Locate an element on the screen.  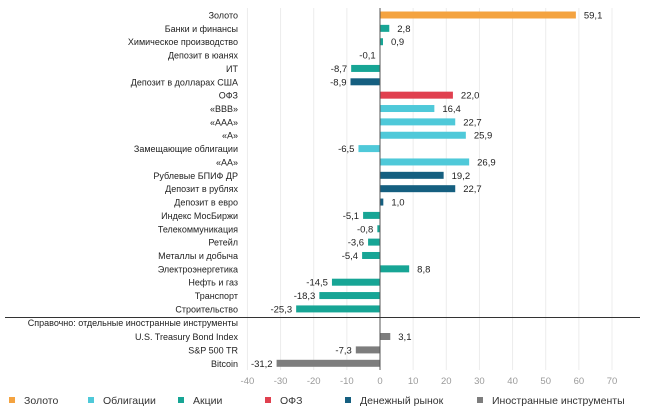
x-tick-label: 50 is located at coordinates (545, 381).